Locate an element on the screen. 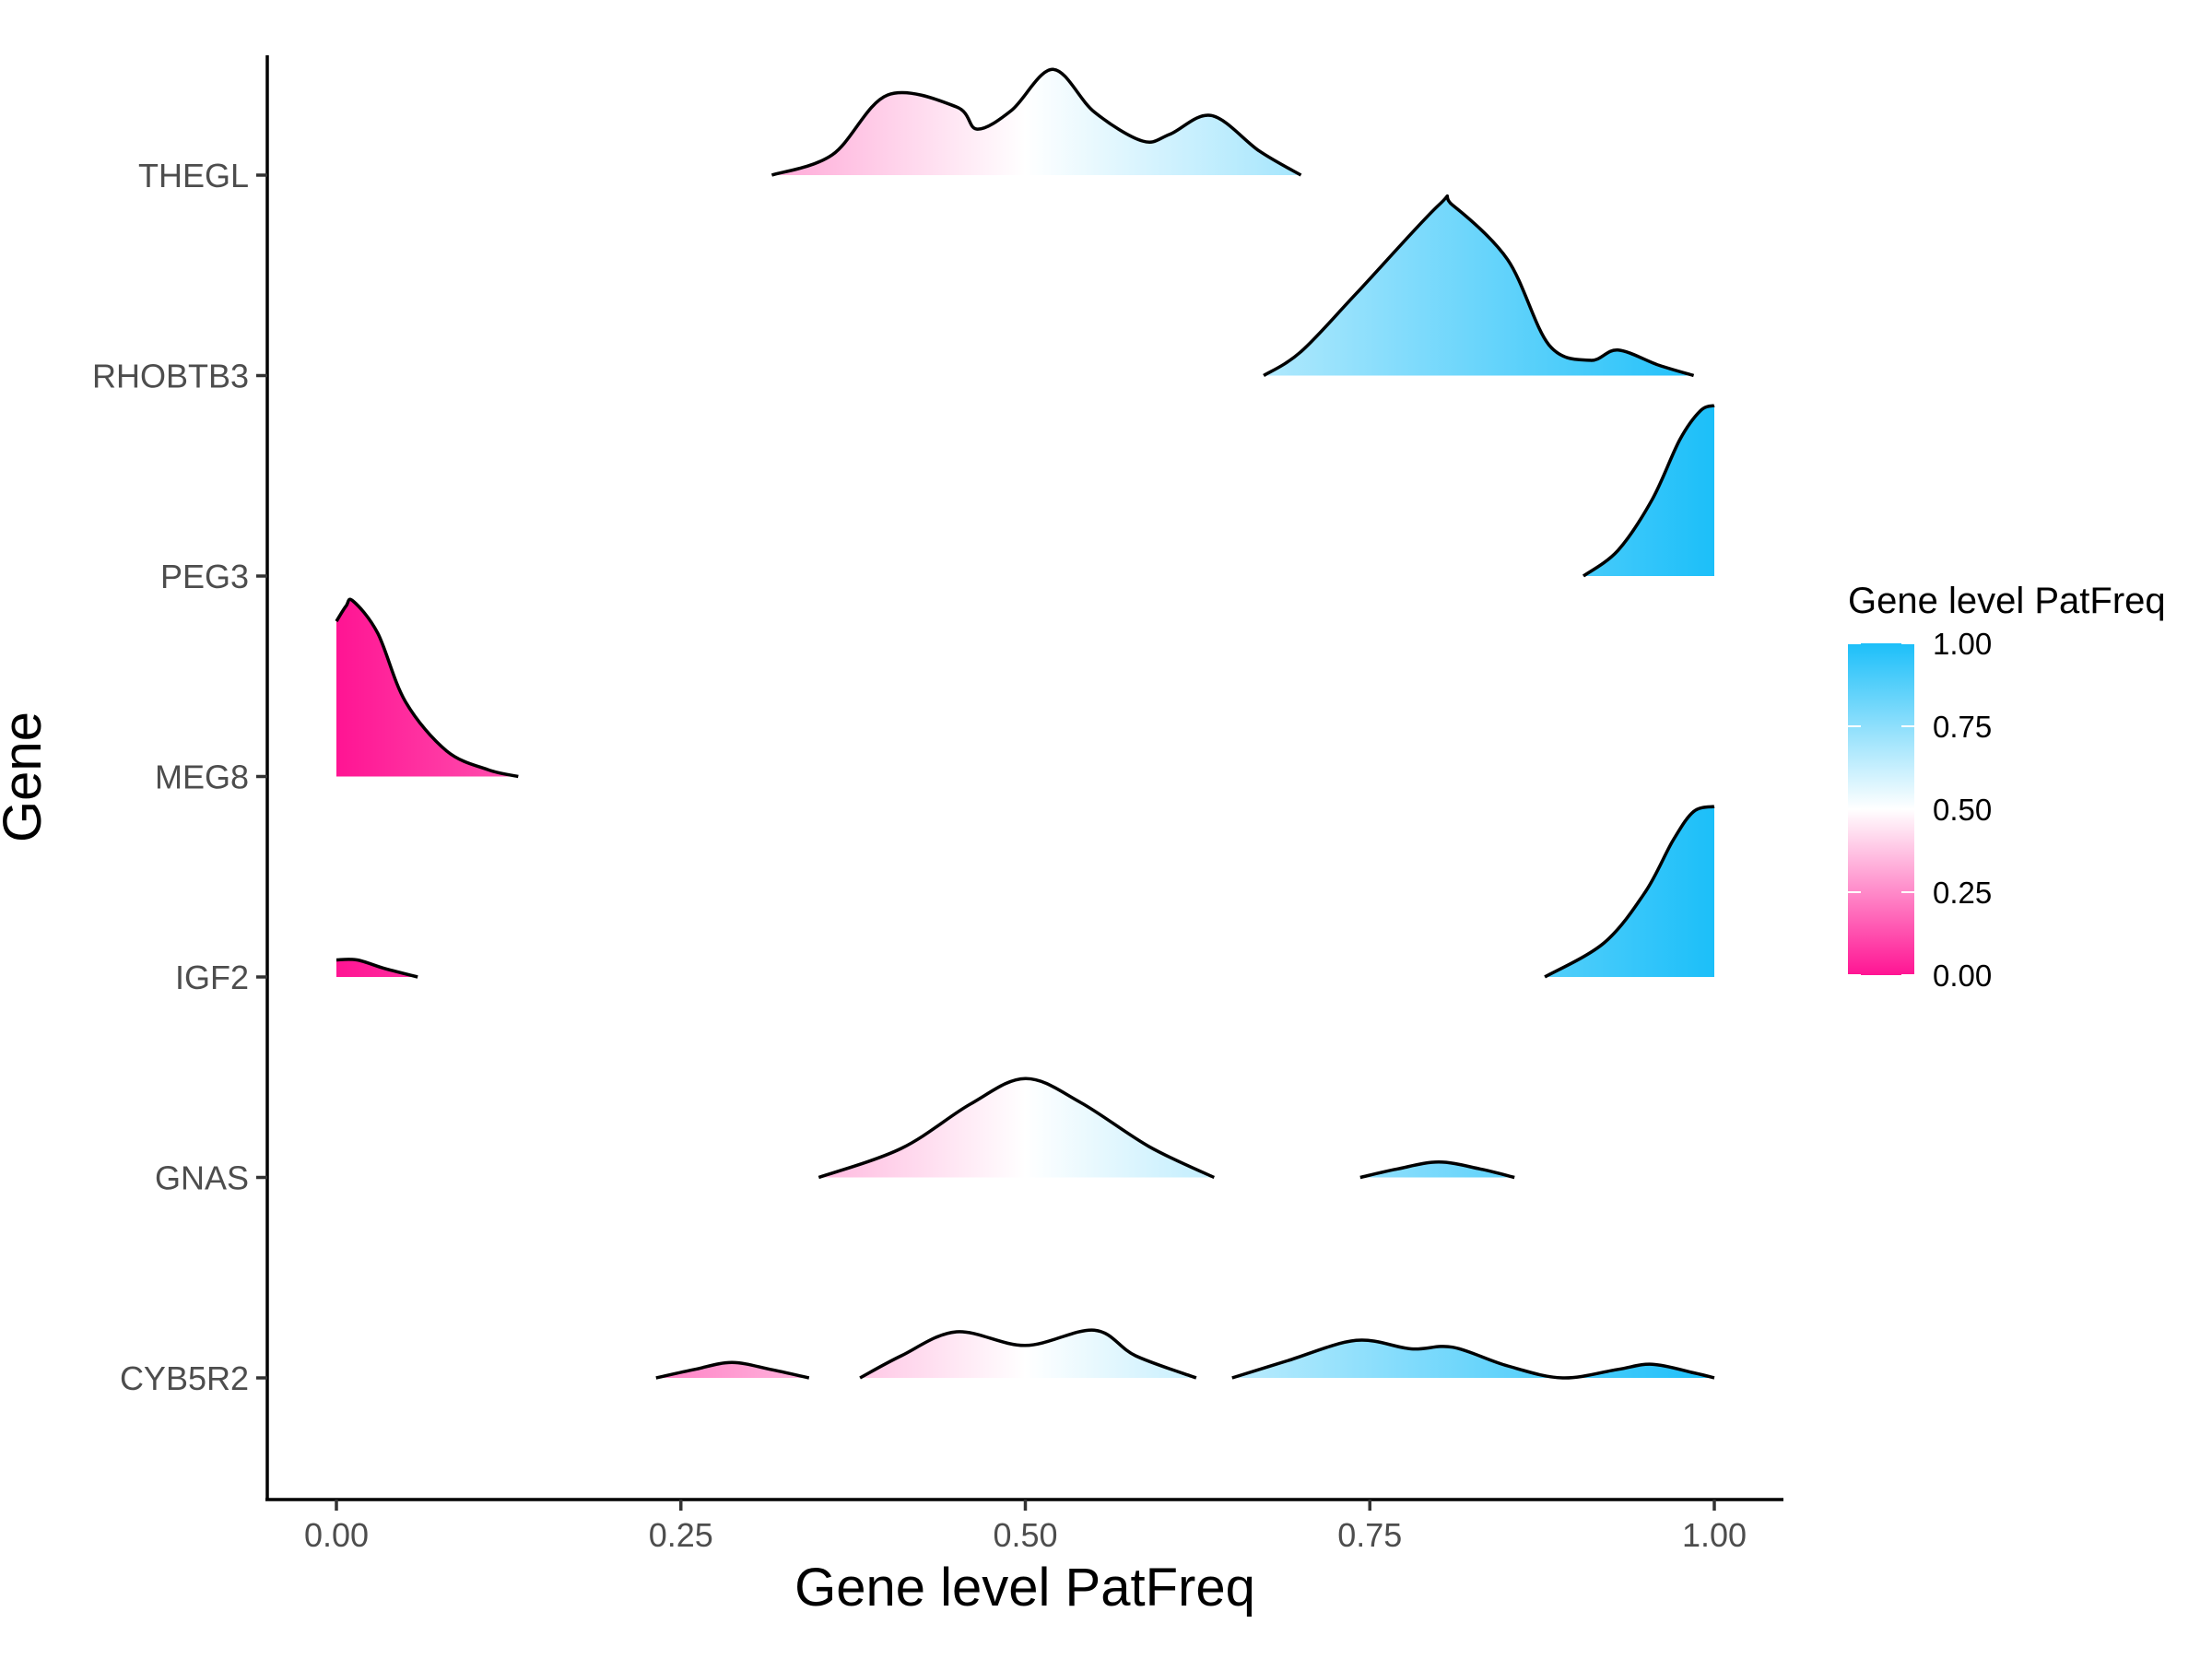 The height and width of the screenshot is (1659, 2212). x-tick-label-2: 0.25 is located at coordinates (681, 1535).